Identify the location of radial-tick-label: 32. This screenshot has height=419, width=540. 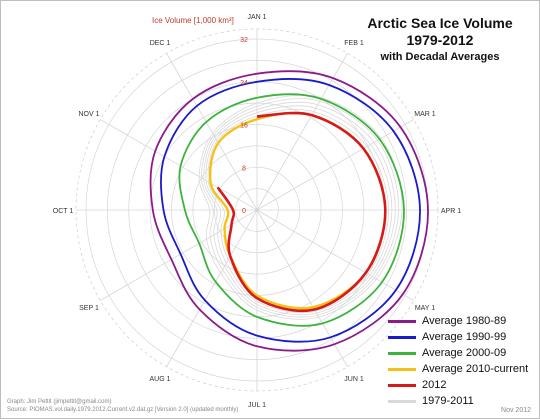
(244, 40).